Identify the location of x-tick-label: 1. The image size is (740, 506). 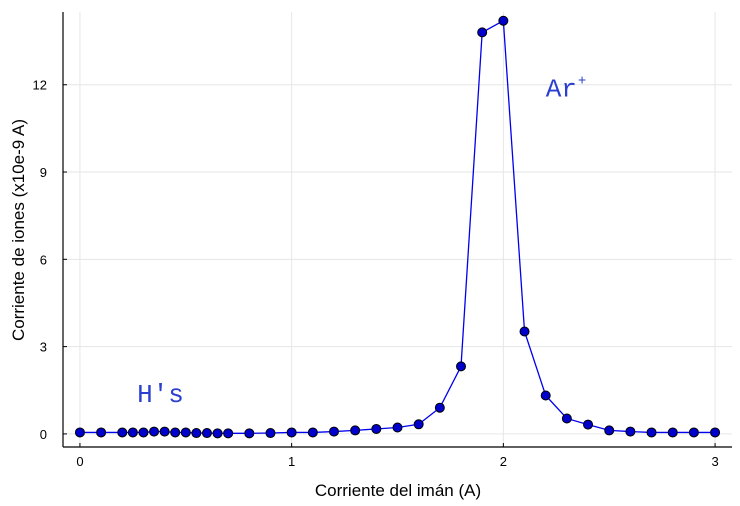
(291, 461).